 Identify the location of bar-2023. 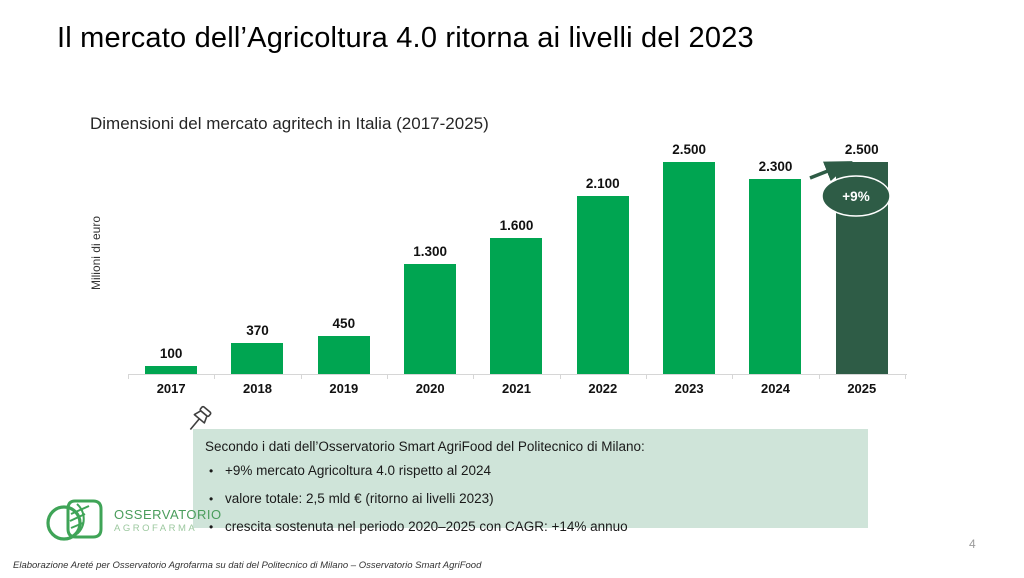
(689, 268).